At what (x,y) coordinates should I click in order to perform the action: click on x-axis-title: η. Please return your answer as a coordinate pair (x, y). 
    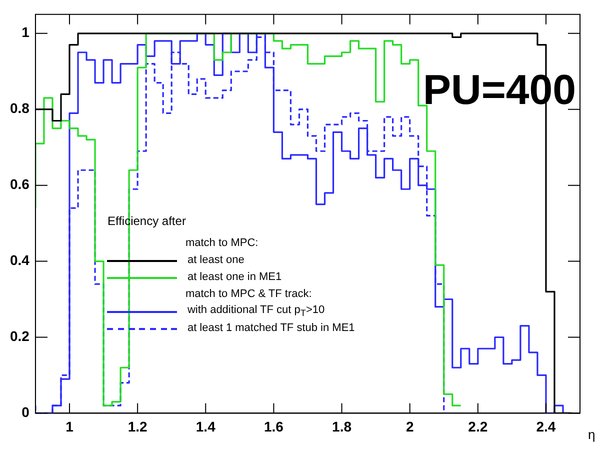
    Looking at the image, I should click on (592, 434).